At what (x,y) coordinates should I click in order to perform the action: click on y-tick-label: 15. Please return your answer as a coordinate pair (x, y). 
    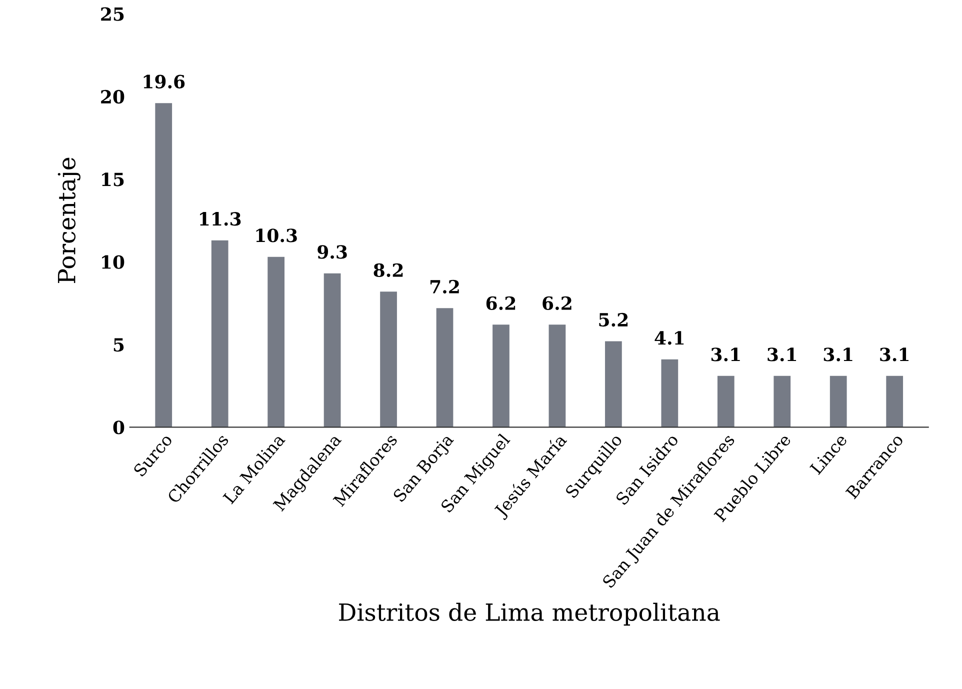
    Looking at the image, I should click on (113, 179).